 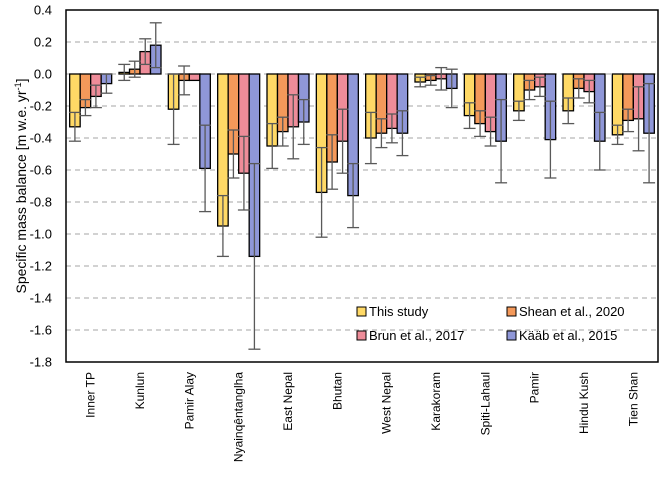 I want to click on y-tick-label: 0.4, so click(x=43, y=10).